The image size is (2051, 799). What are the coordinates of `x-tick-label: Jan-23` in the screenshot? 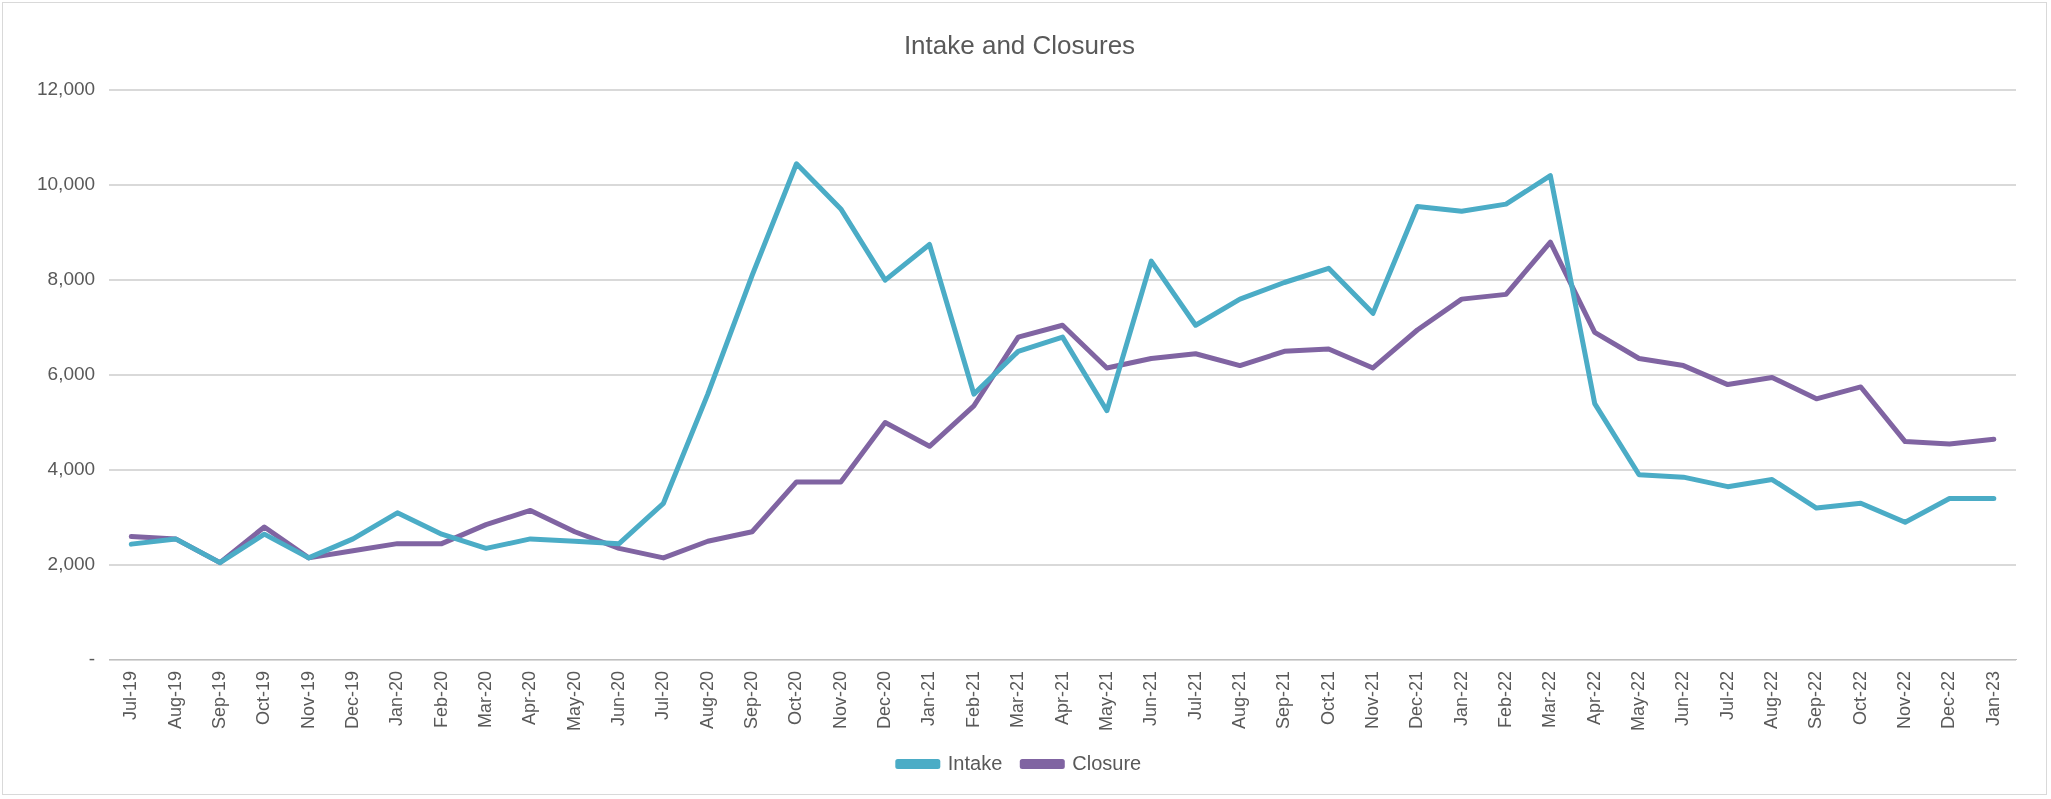 It's located at (1992, 698).